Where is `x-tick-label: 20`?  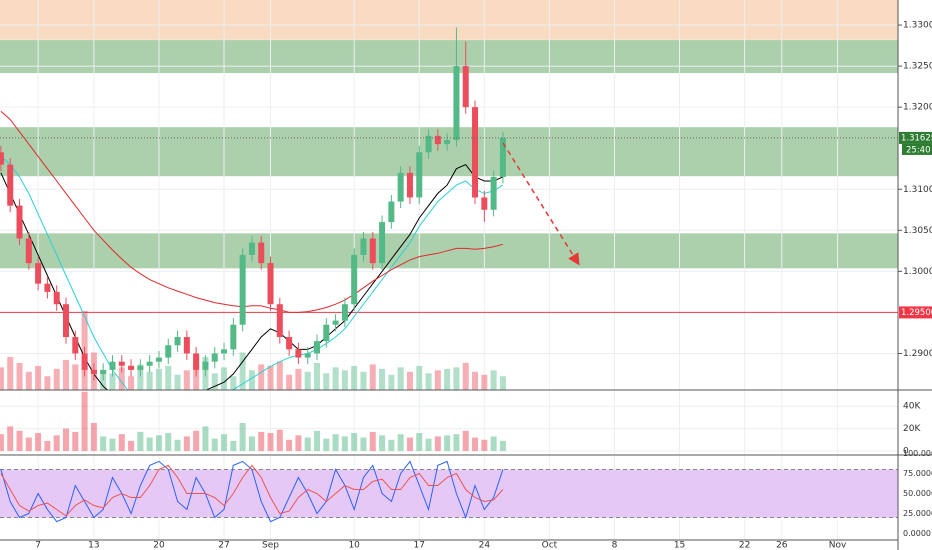 x-tick-label: 20 is located at coordinates (159, 545).